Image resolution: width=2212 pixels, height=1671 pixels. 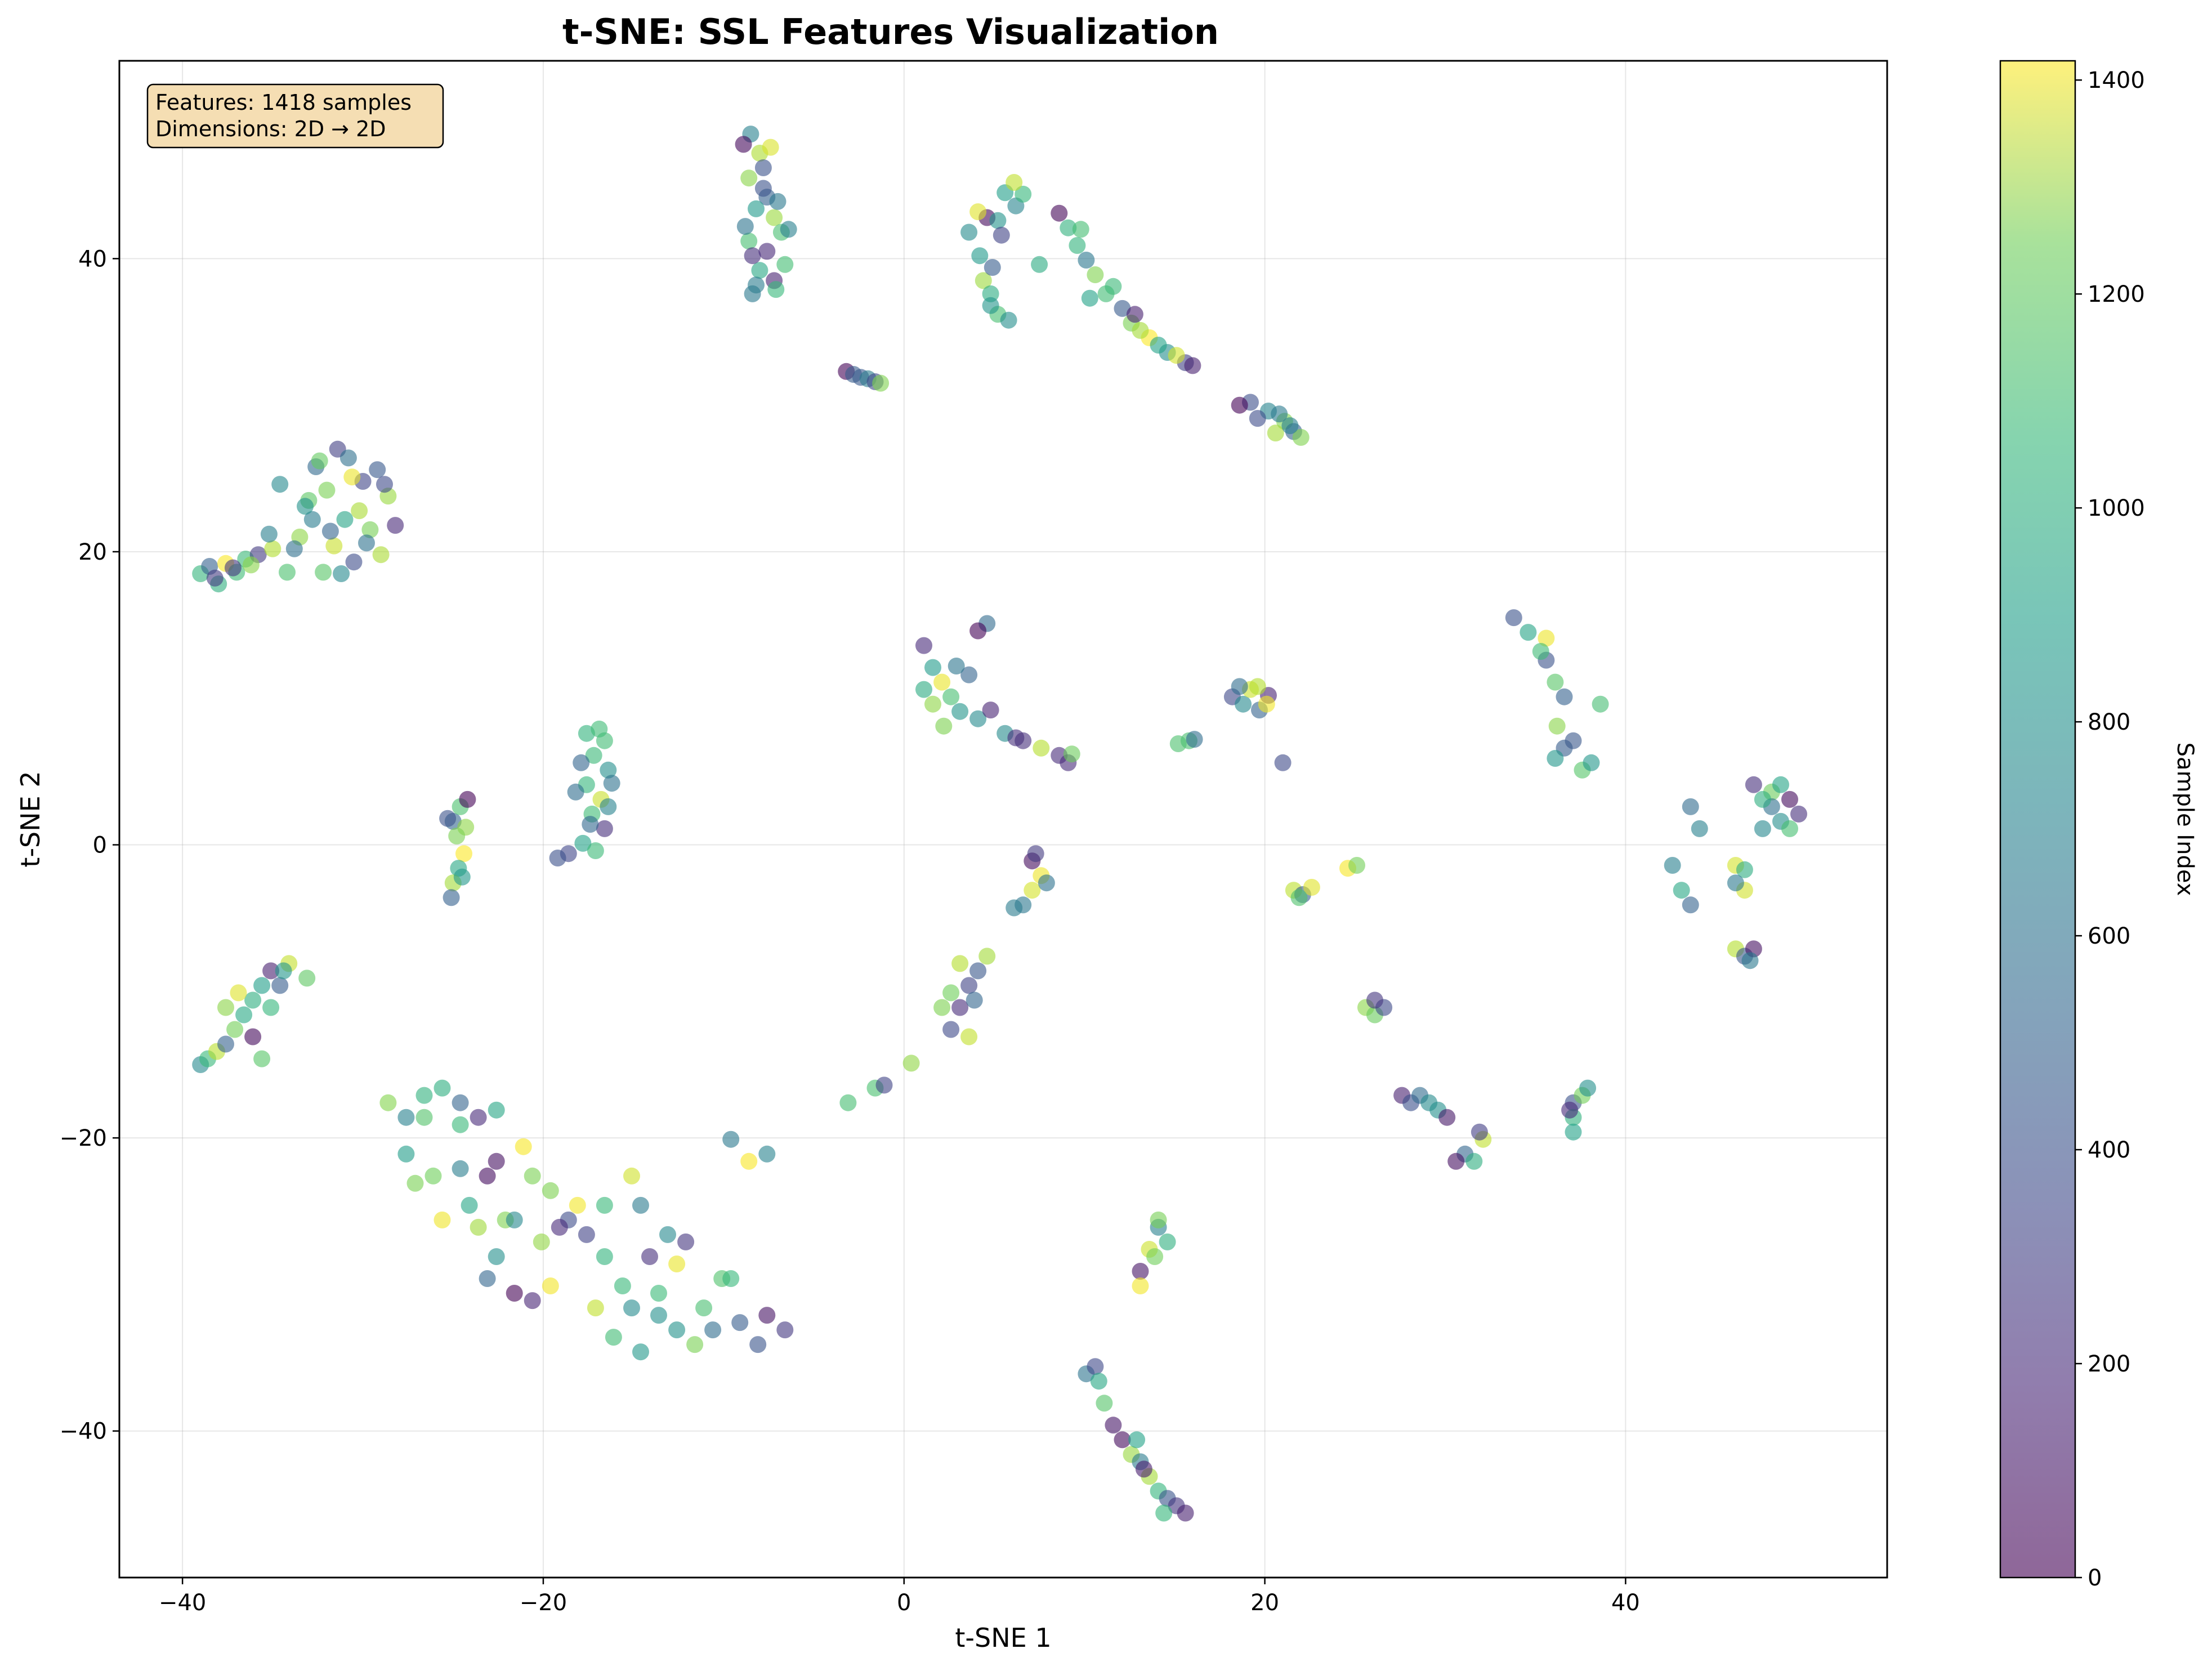 I want to click on chart-title: t-SNE: SSL Features Visualization, so click(x=890, y=32).